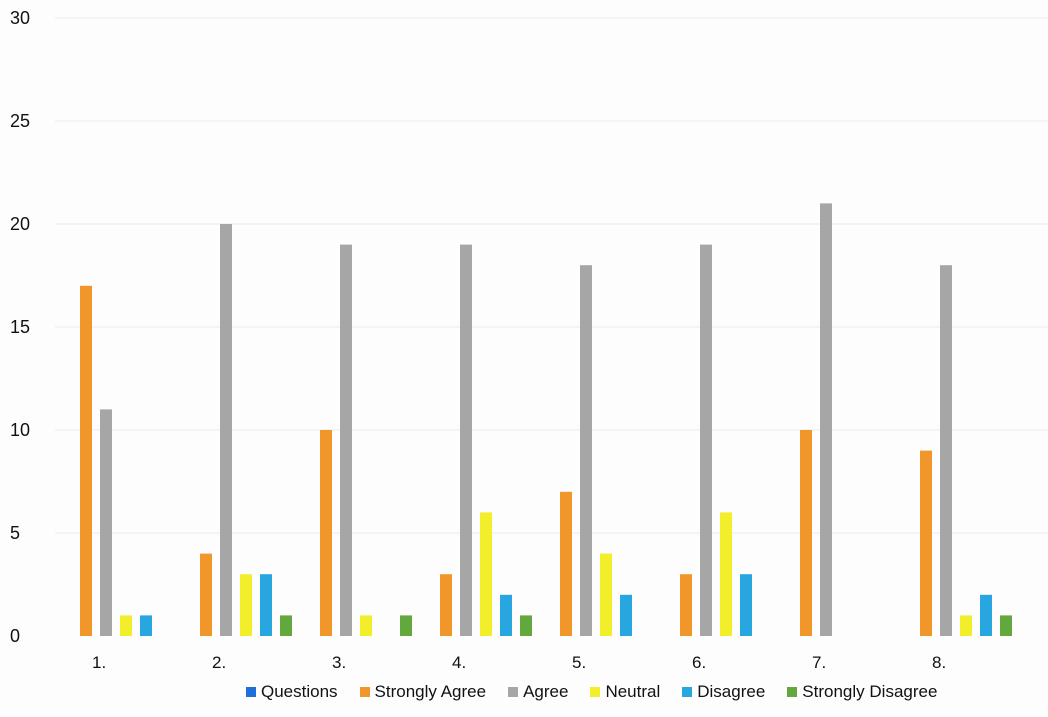 The width and height of the screenshot is (1048, 717). Describe the element at coordinates (792, 692) in the screenshot. I see `legend-swatch-strongly-disagree` at that location.